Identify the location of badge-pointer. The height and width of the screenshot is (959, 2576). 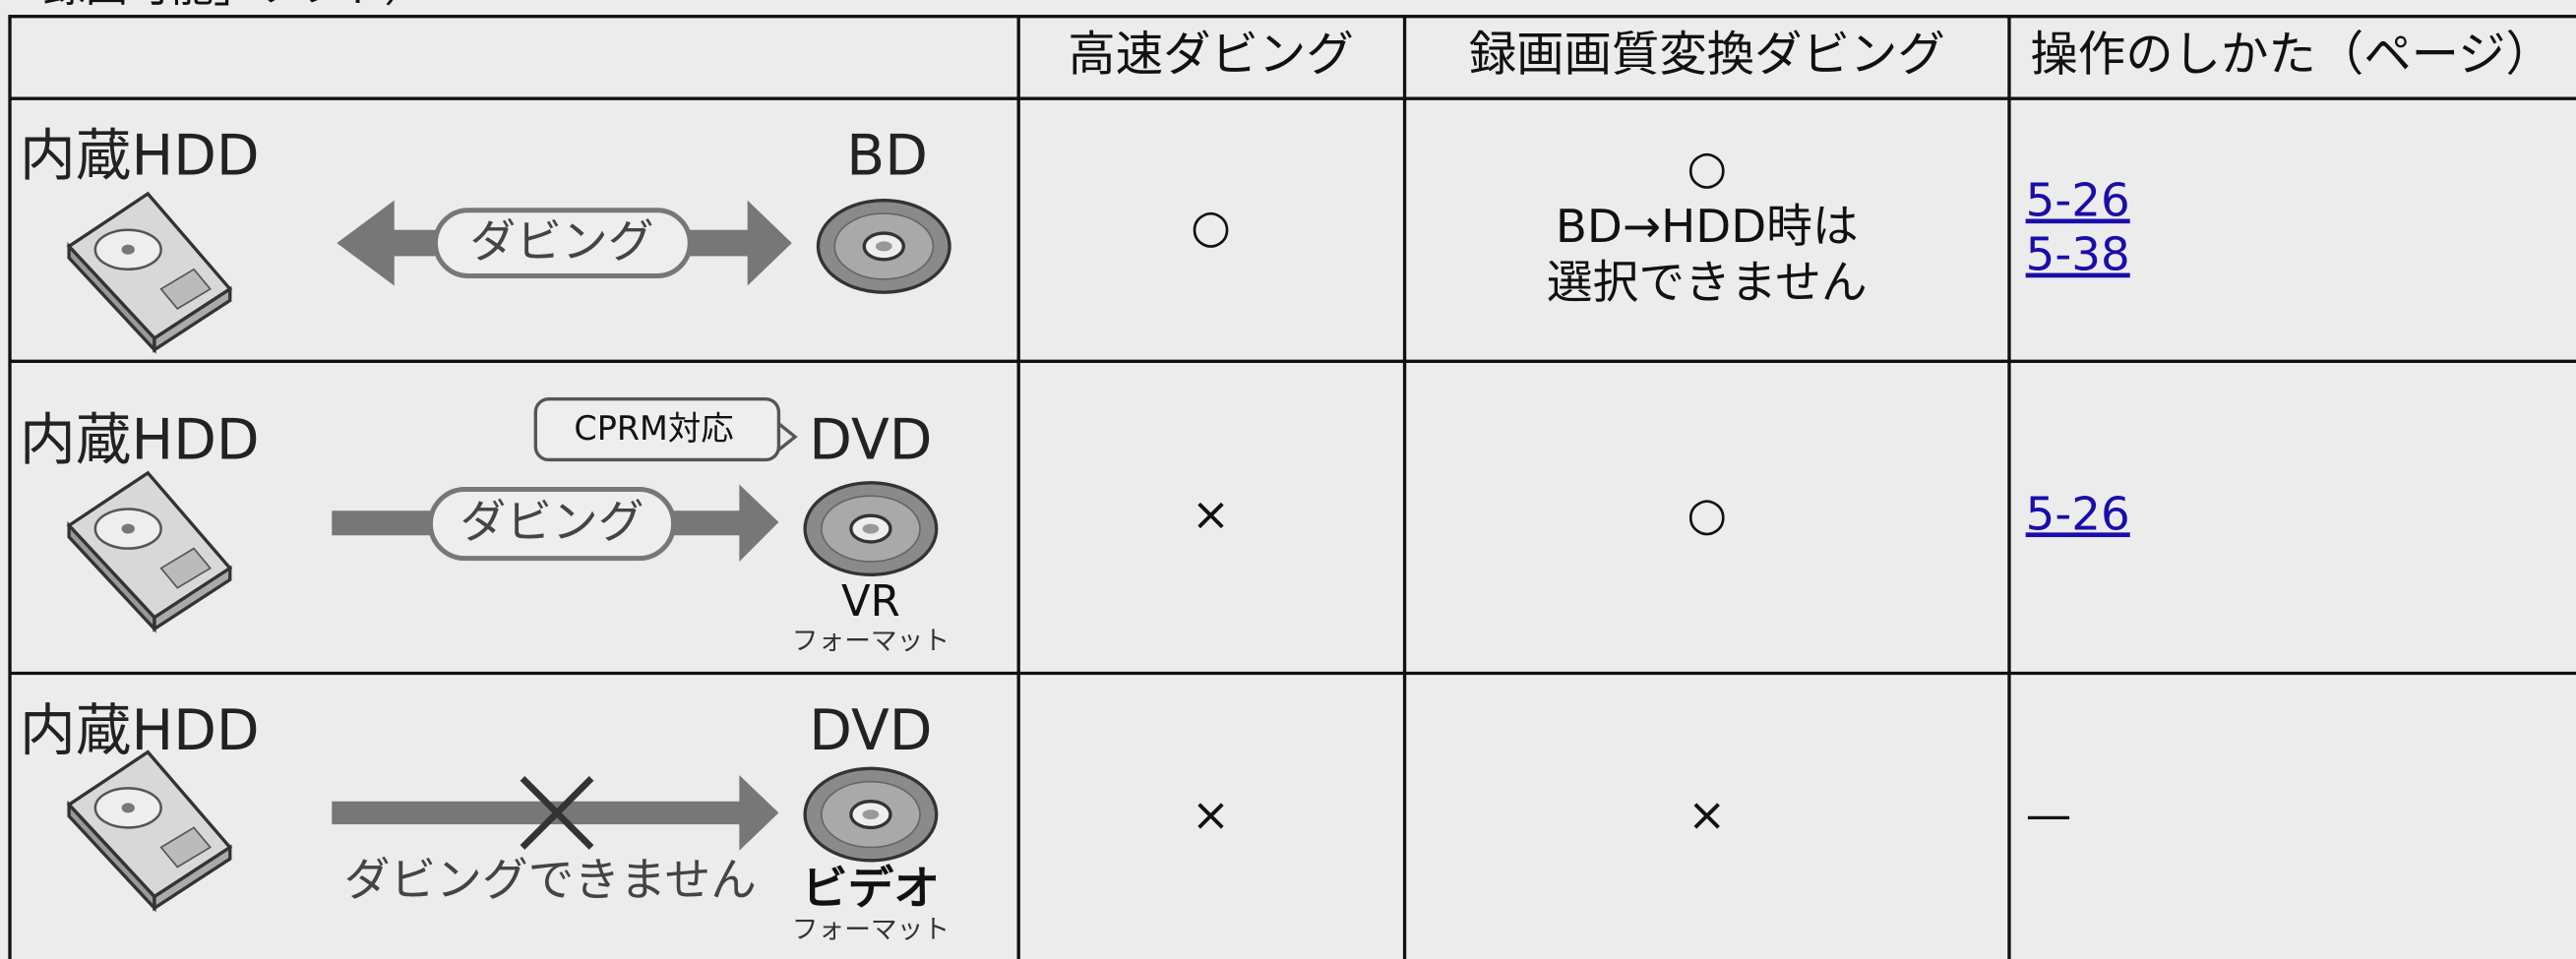
(788, 436).